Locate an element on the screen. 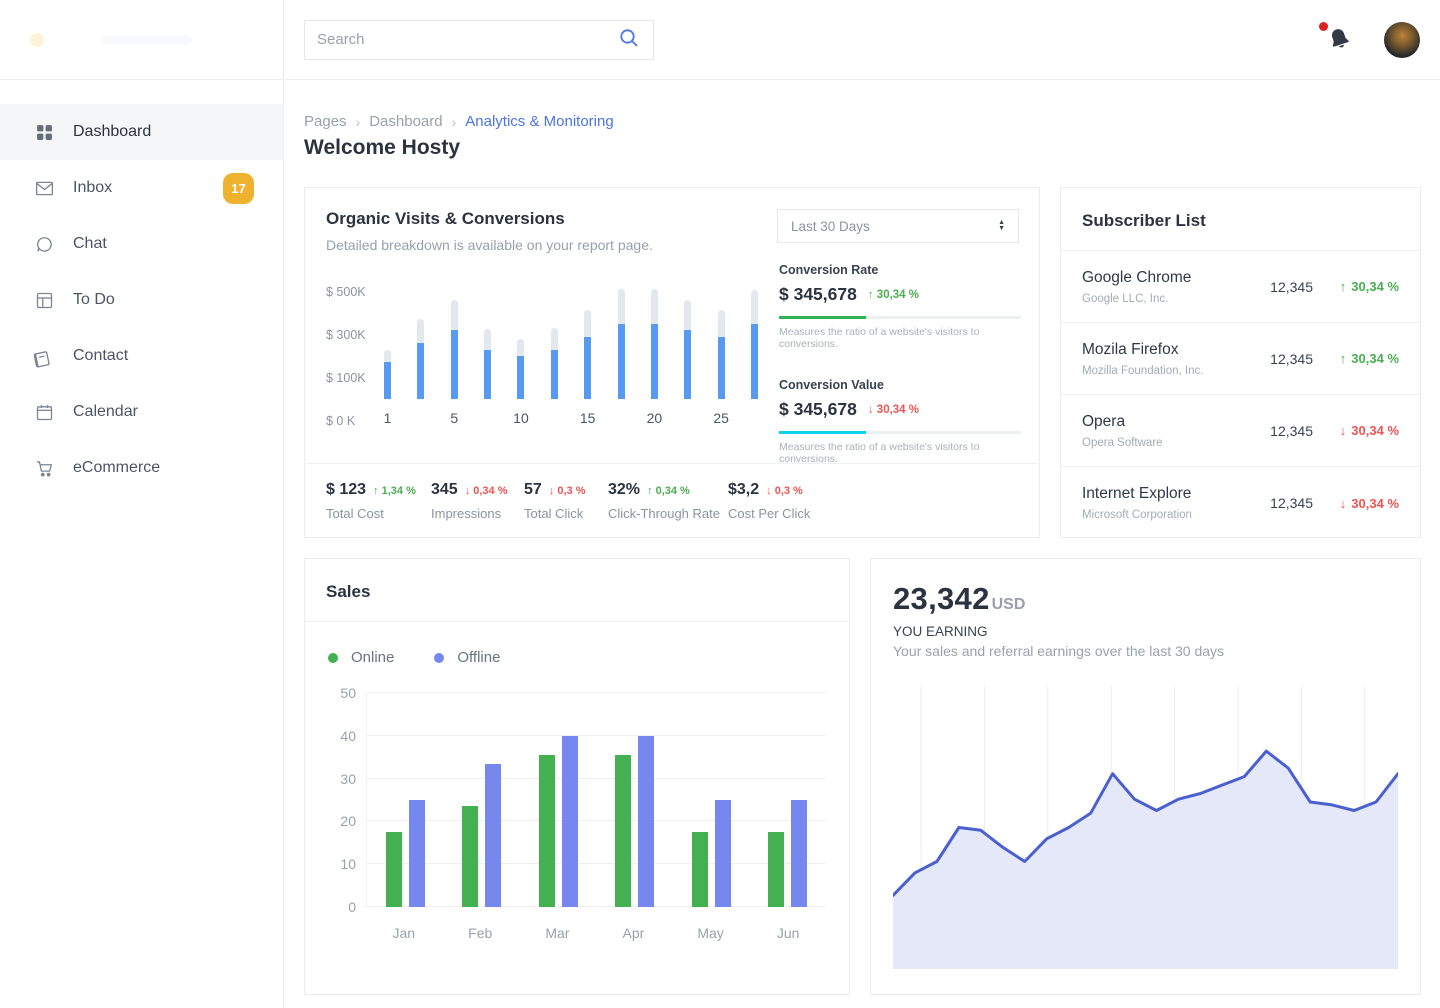 The width and height of the screenshot is (1440, 1008). bar-group-may is located at coordinates (711, 800).